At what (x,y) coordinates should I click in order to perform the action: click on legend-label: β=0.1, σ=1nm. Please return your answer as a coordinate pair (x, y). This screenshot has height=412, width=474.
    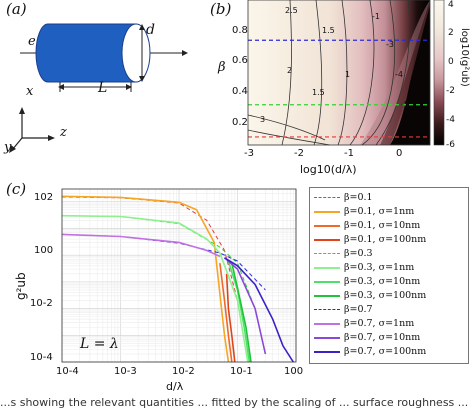
    Looking at the image, I should click on (379, 211).